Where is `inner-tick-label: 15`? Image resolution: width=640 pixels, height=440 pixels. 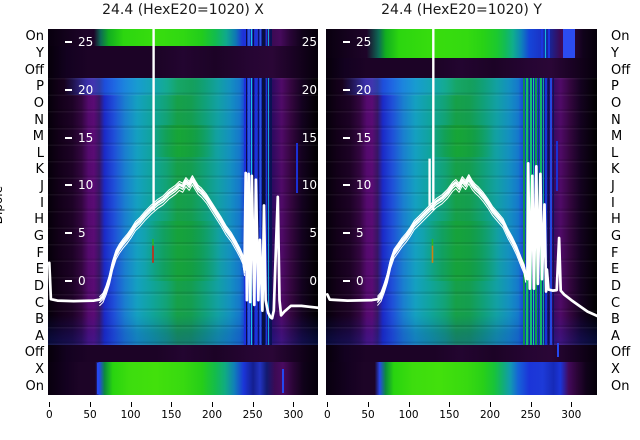
inner-tick-label: 15 is located at coordinates (309, 138).